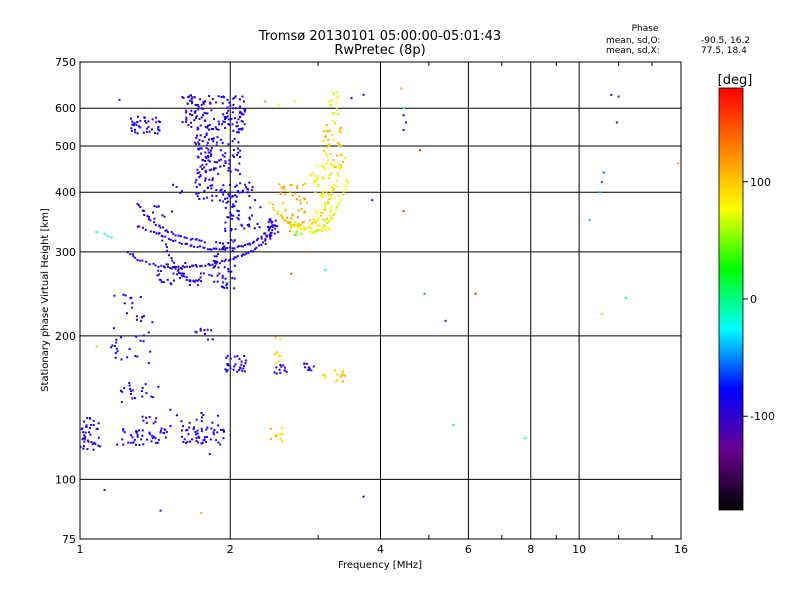 The height and width of the screenshot is (600, 800). What do you see at coordinates (735, 80) in the screenshot?
I see `colorbar-label: [deg]` at bounding box center [735, 80].